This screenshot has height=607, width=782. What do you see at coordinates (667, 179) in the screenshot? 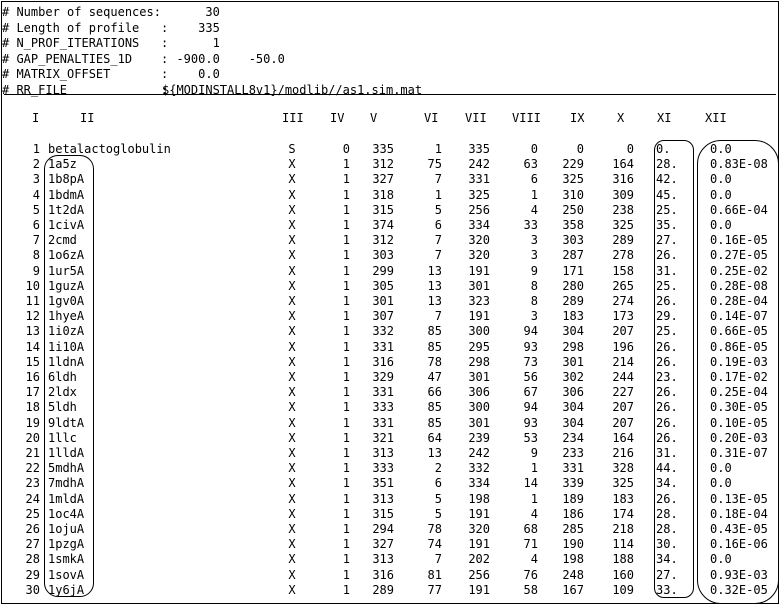
I see `table-cell-xi: 42.` at bounding box center [667, 179].